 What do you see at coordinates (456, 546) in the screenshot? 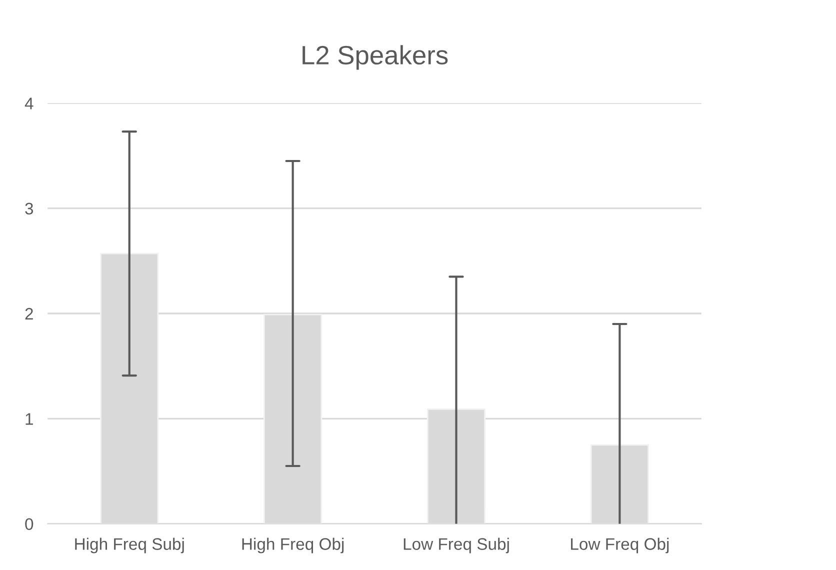
I see `x-tick-label: Low Freq Subj` at bounding box center [456, 546].